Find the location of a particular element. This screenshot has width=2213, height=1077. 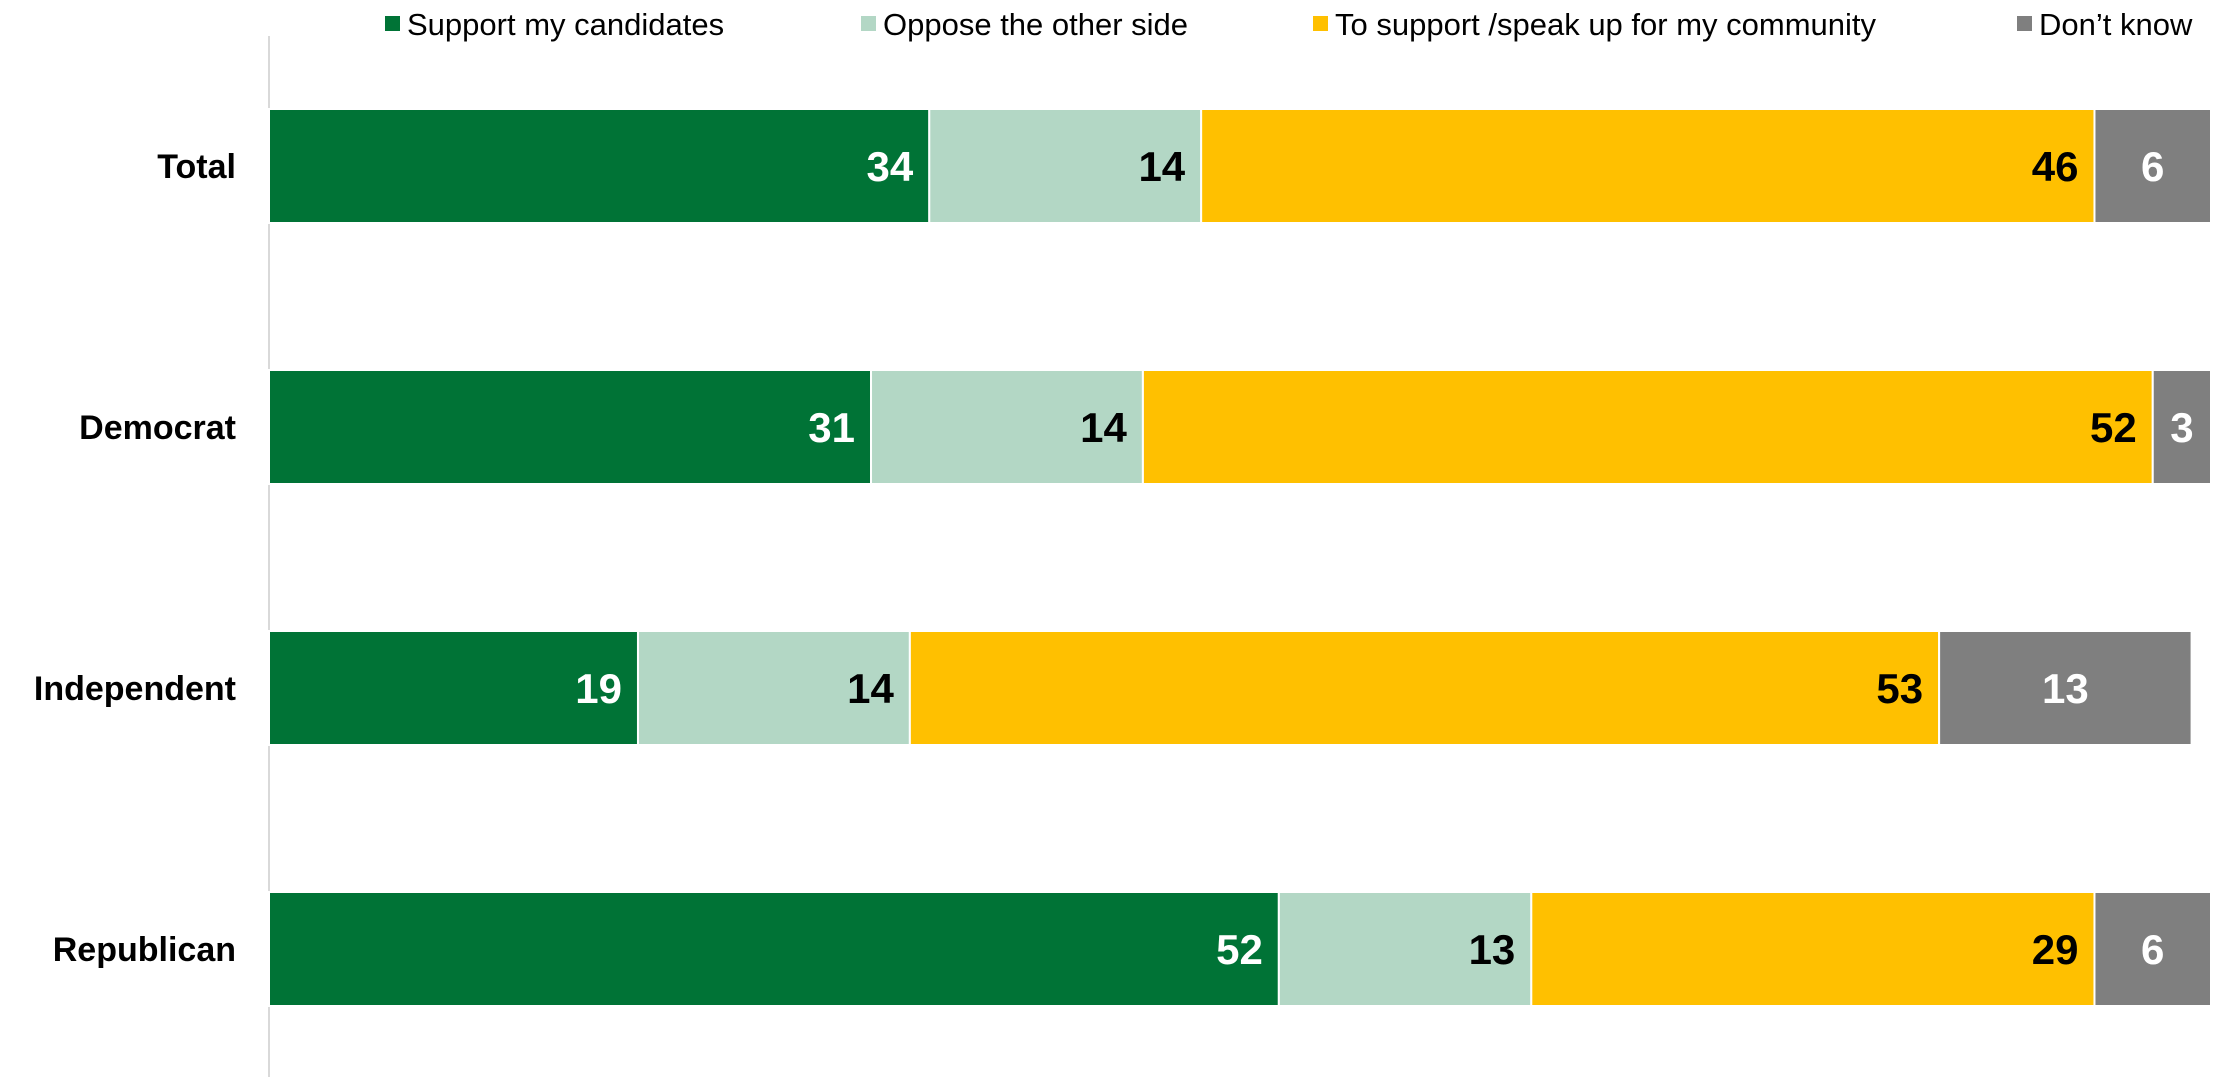

data-label: 3 is located at coordinates (2181, 427).